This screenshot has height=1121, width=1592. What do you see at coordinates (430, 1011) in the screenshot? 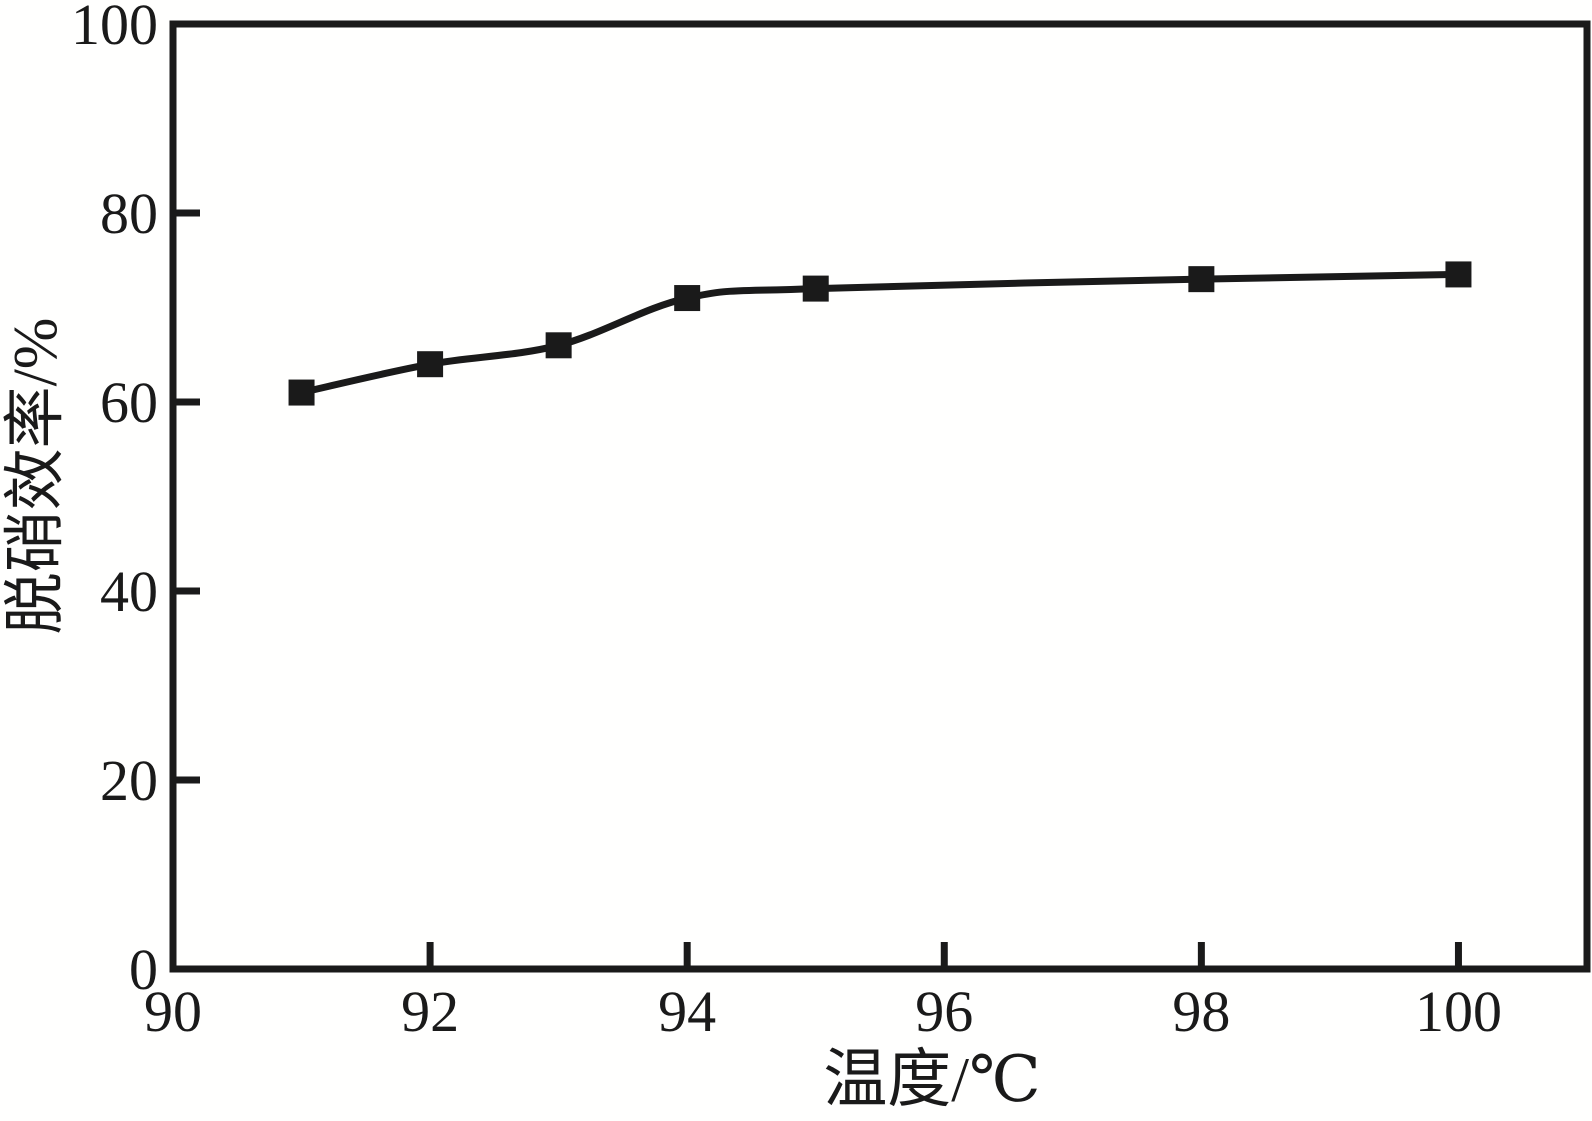
I see `x-tick-label: 92` at bounding box center [430, 1011].